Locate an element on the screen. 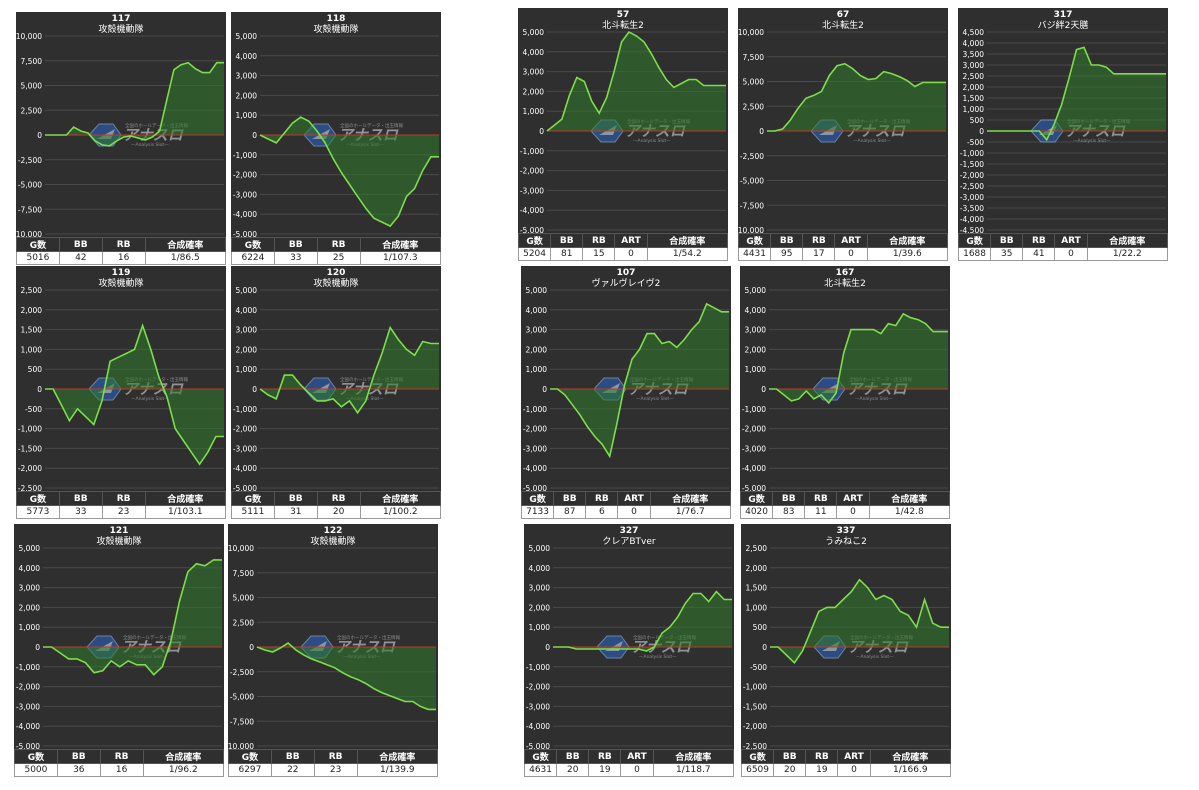  stats-table: G数 BB RB ART 合成確率 4431 95 17 0 1/39.6 is located at coordinates (843, 247).